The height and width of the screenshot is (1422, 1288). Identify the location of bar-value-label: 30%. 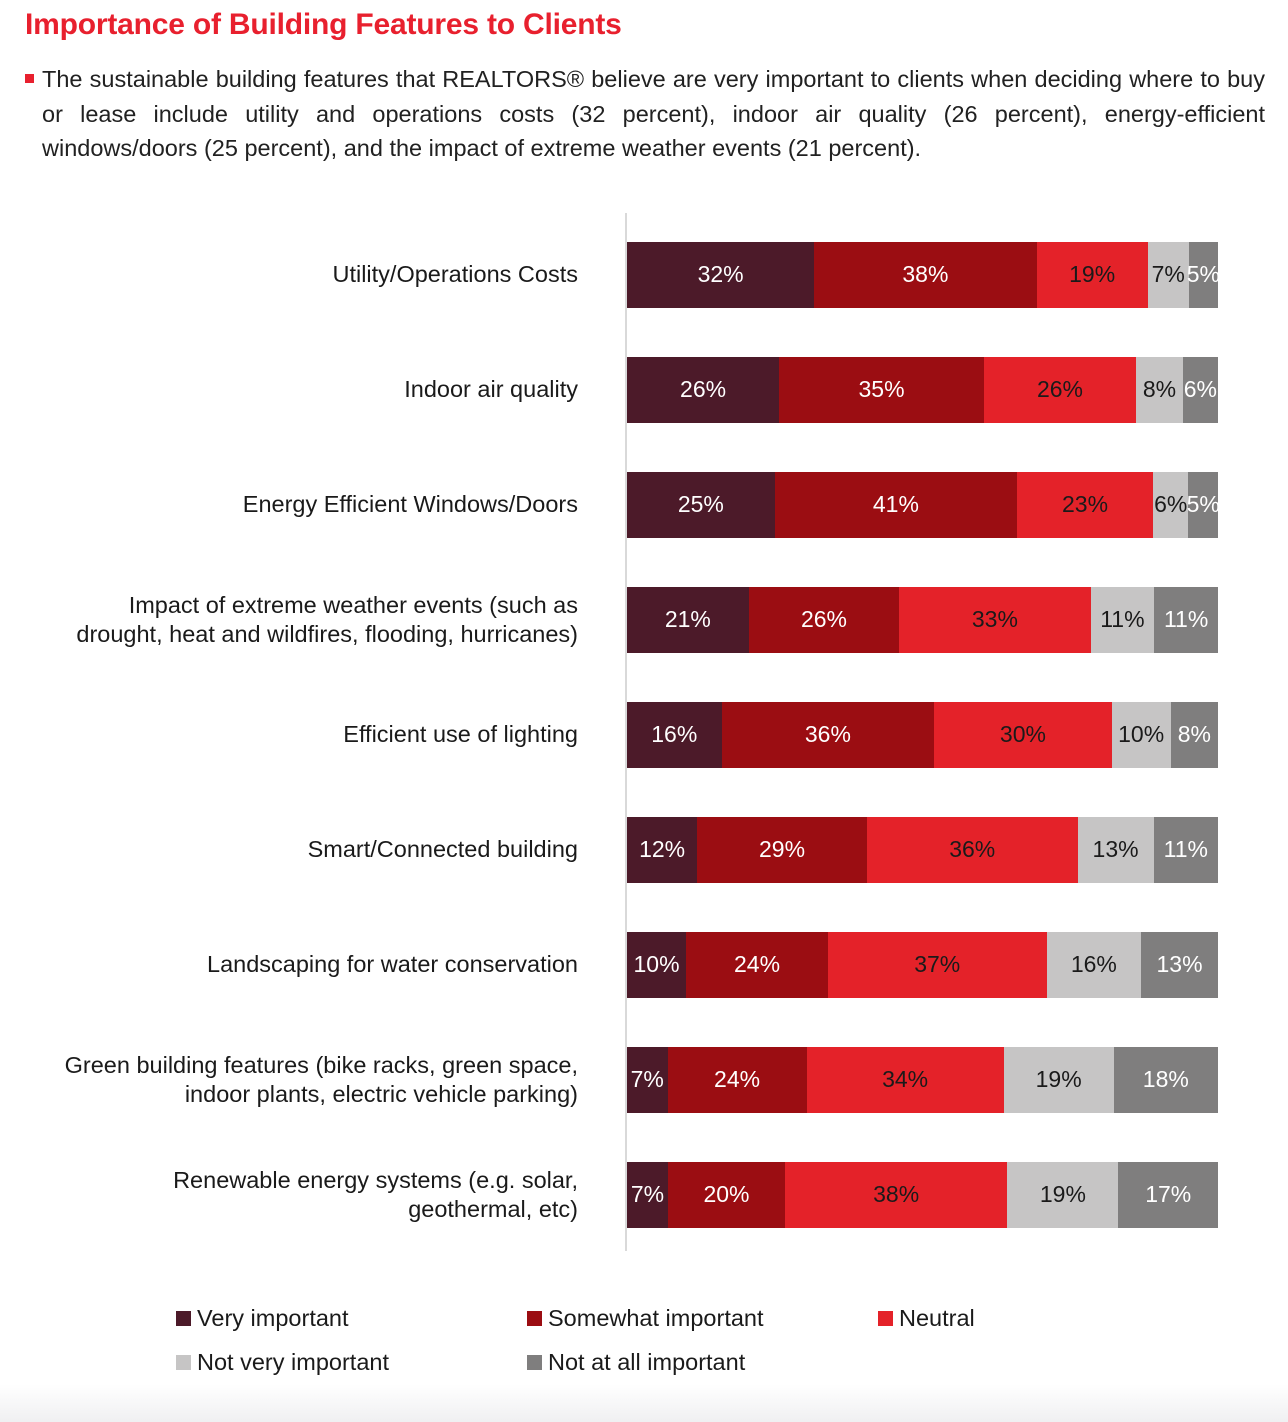
(1022, 734).